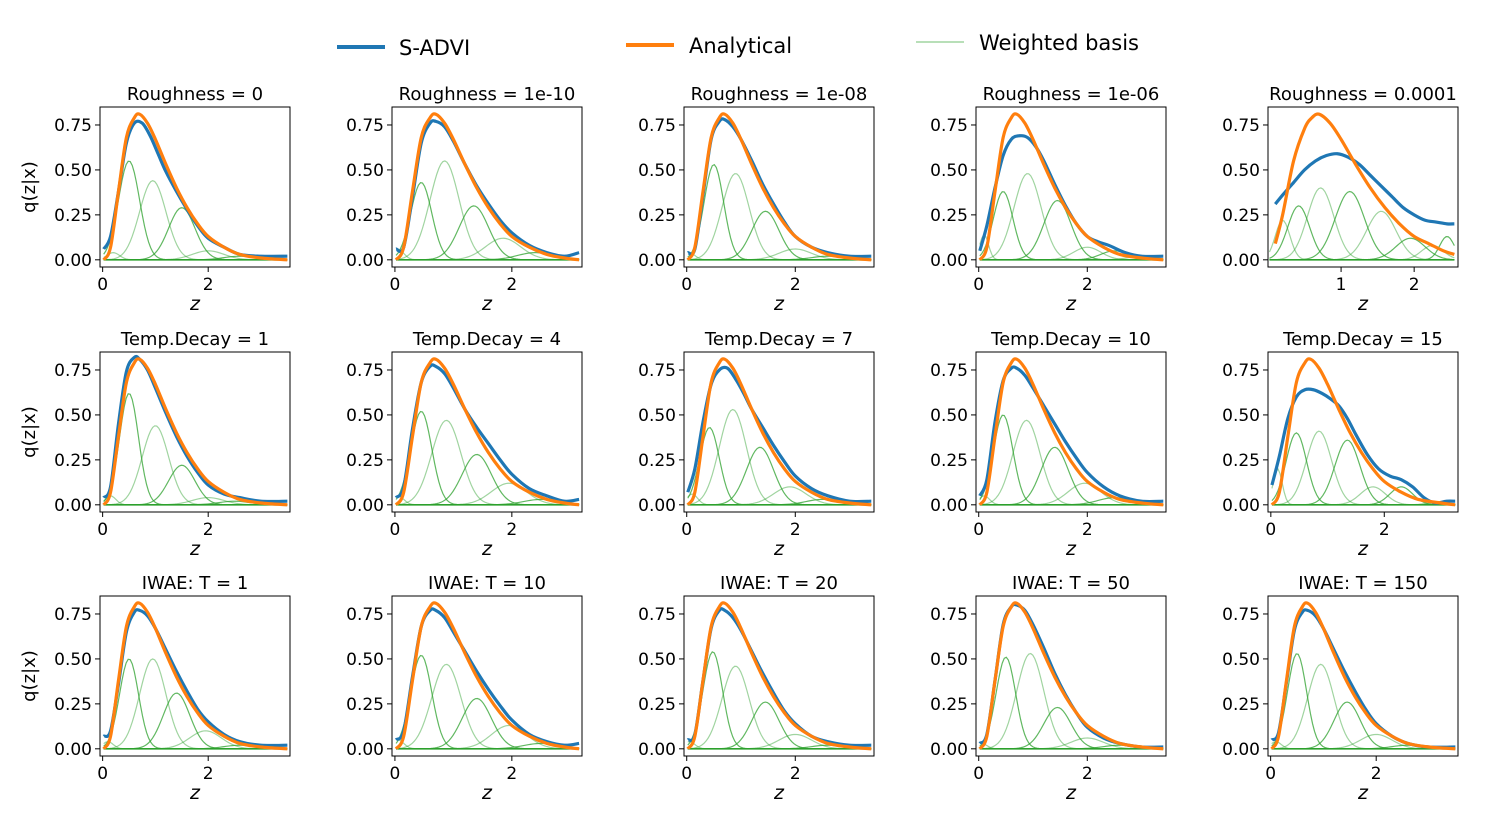 The width and height of the screenshot is (1495, 823). I want to click on subplot-title: IWAE: T = 1, so click(195, 583).